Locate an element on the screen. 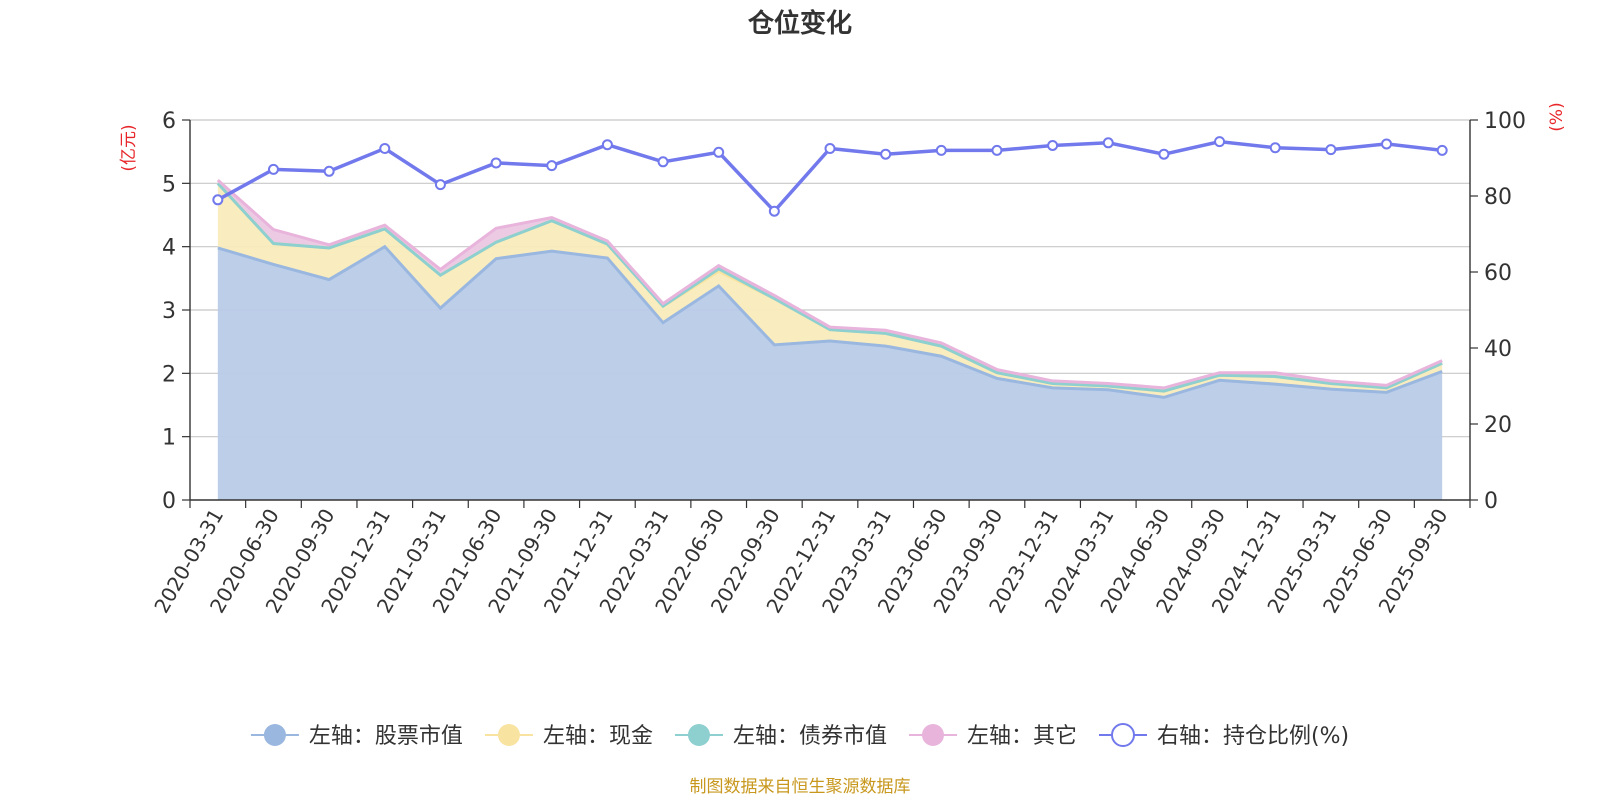 The height and width of the screenshot is (800, 1600). legend-label: 左轴：债券市值 is located at coordinates (810, 736).